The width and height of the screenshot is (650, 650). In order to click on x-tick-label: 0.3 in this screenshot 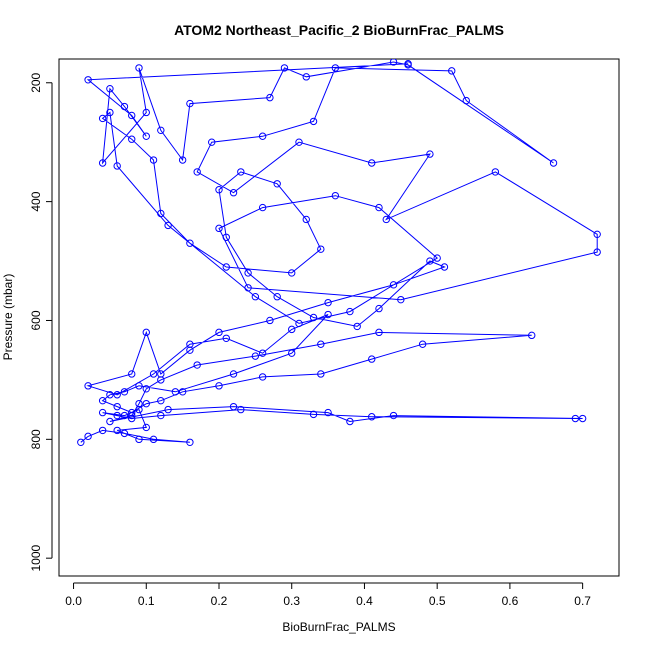, I will do `click(291, 601)`.